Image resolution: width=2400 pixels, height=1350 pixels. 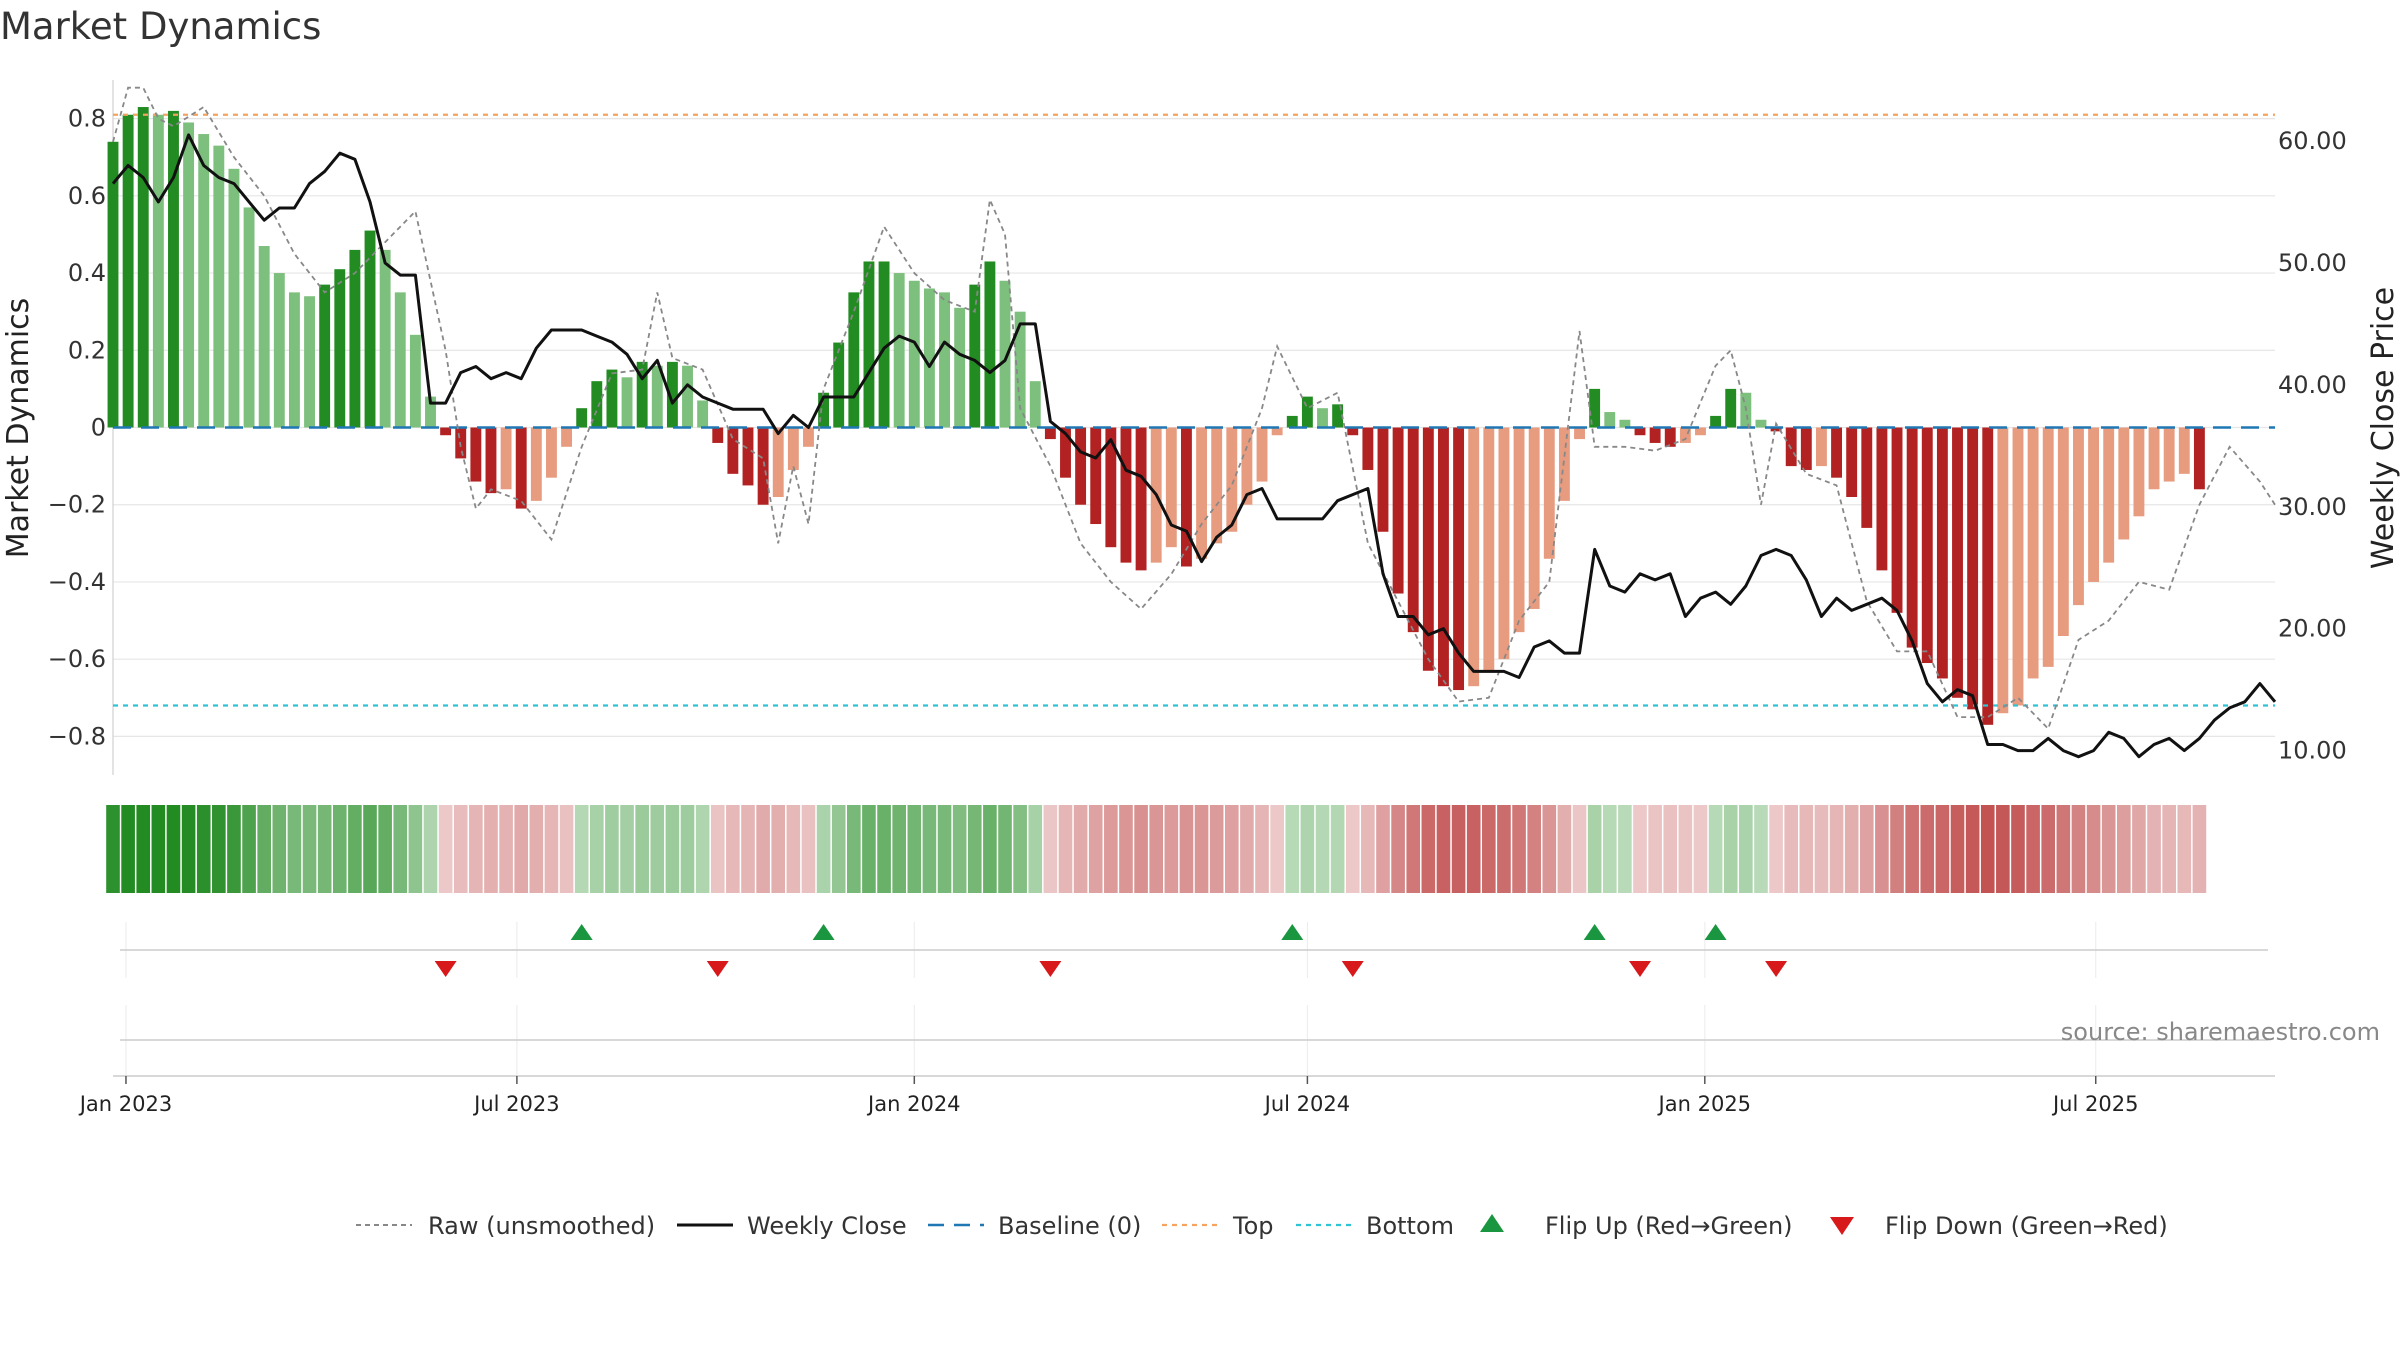 What do you see at coordinates (2220, 1032) in the screenshot?
I see `source-note: source: sharemaestro.com` at bounding box center [2220, 1032].